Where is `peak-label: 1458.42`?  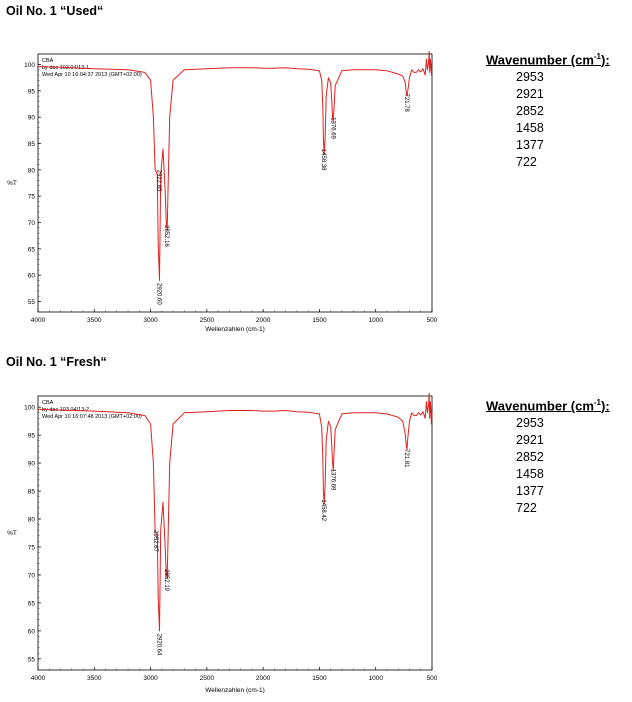 peak-label: 1458.42 is located at coordinates (323, 510).